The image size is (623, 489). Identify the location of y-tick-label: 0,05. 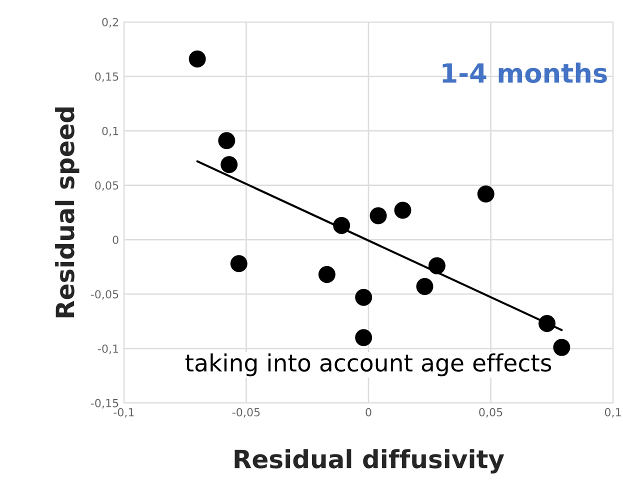
(106, 186).